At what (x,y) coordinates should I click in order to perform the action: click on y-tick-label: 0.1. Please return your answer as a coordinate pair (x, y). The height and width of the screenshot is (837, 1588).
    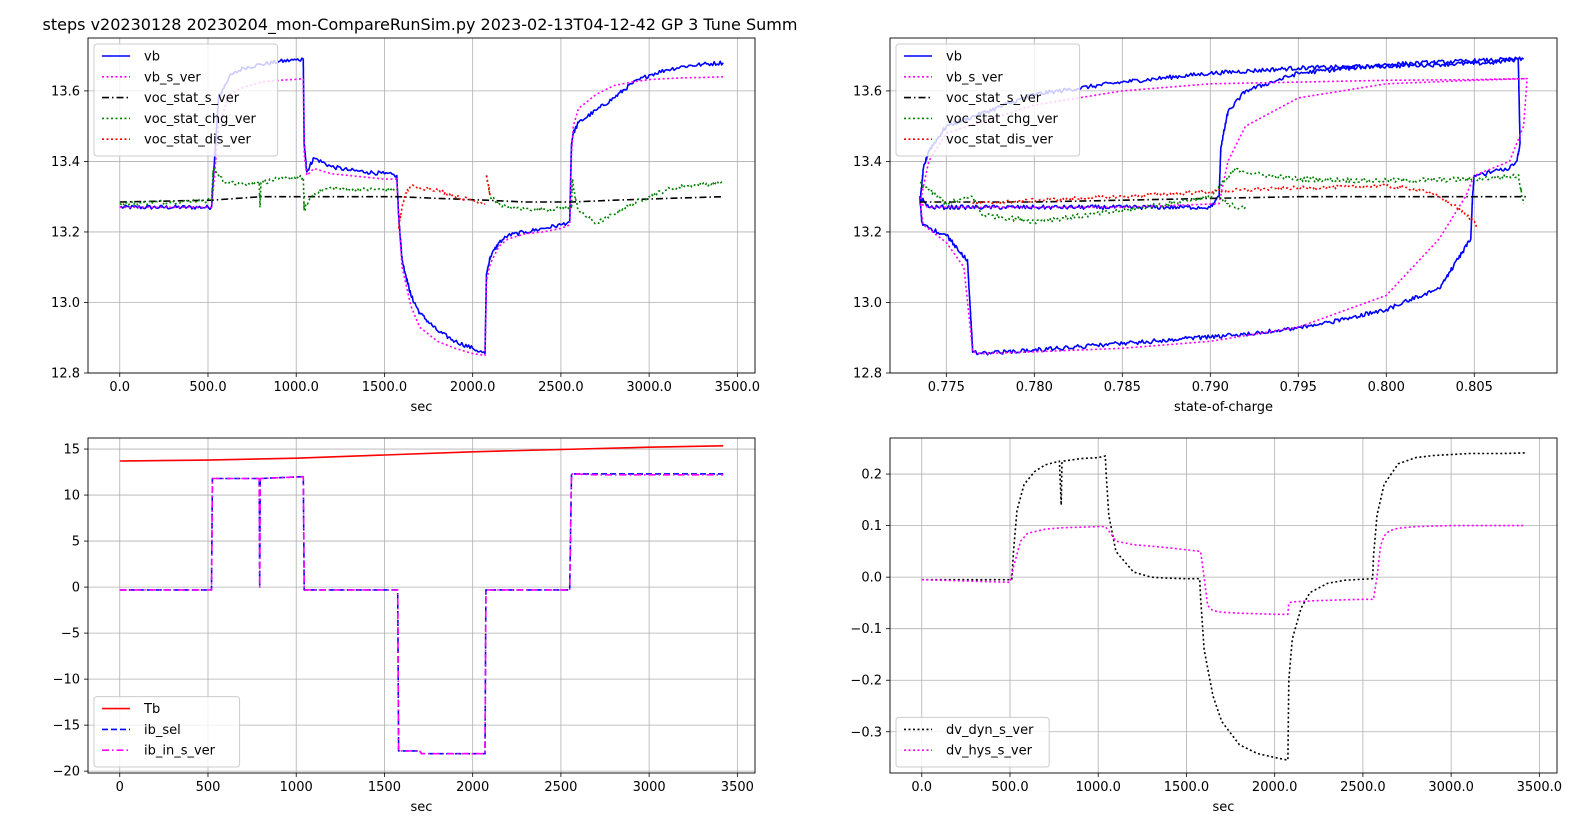
    Looking at the image, I should click on (871, 526).